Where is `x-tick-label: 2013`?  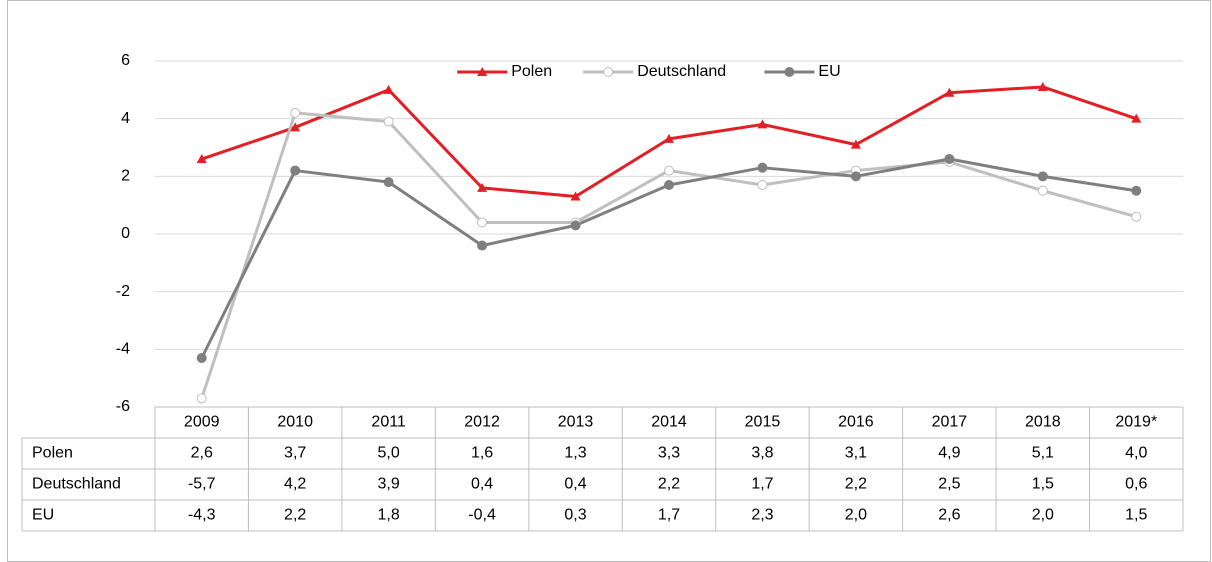
x-tick-label: 2013 is located at coordinates (576, 422).